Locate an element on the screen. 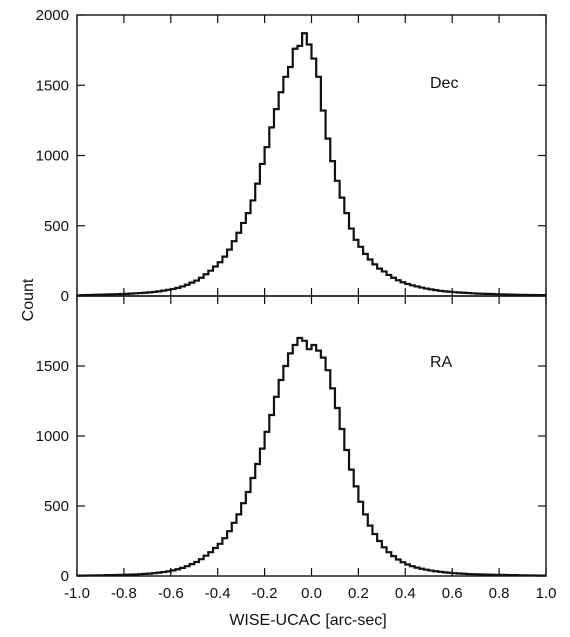 The height and width of the screenshot is (637, 570). x-tick-label: 0.4 is located at coordinates (405, 593).